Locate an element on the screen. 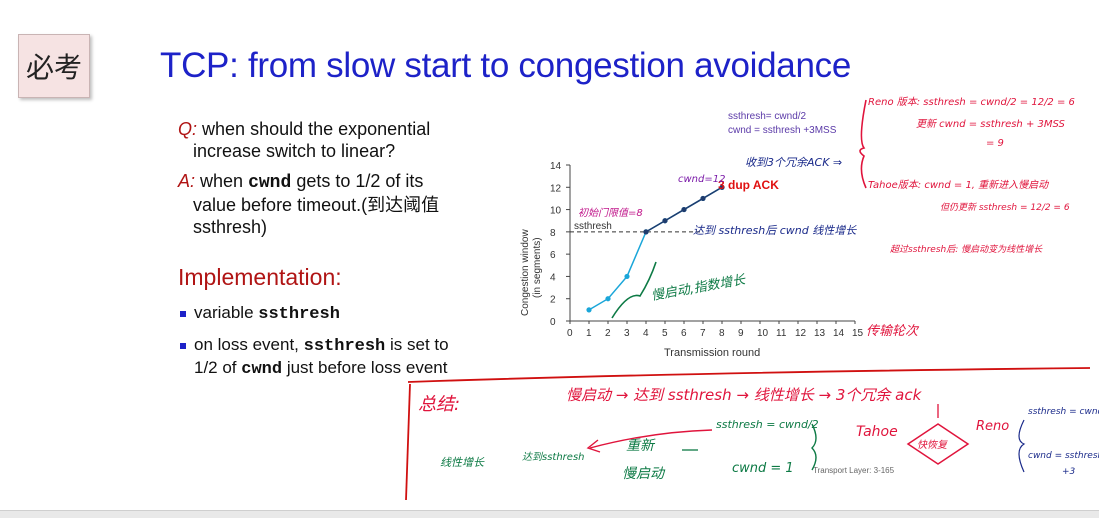 This screenshot has height=518, width=1099. ssthresh-label: ssthresh is located at coordinates (593, 226).